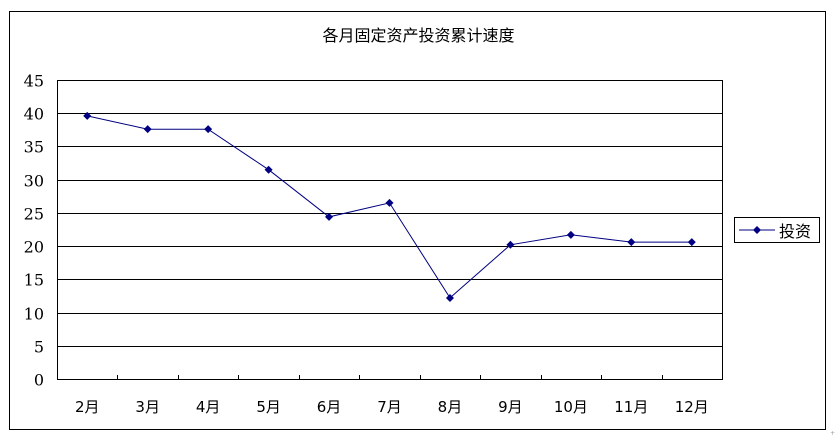 The width and height of the screenshot is (837, 438). Describe the element at coordinates (571, 407) in the screenshot. I see `x-tick-label: 10月` at that location.